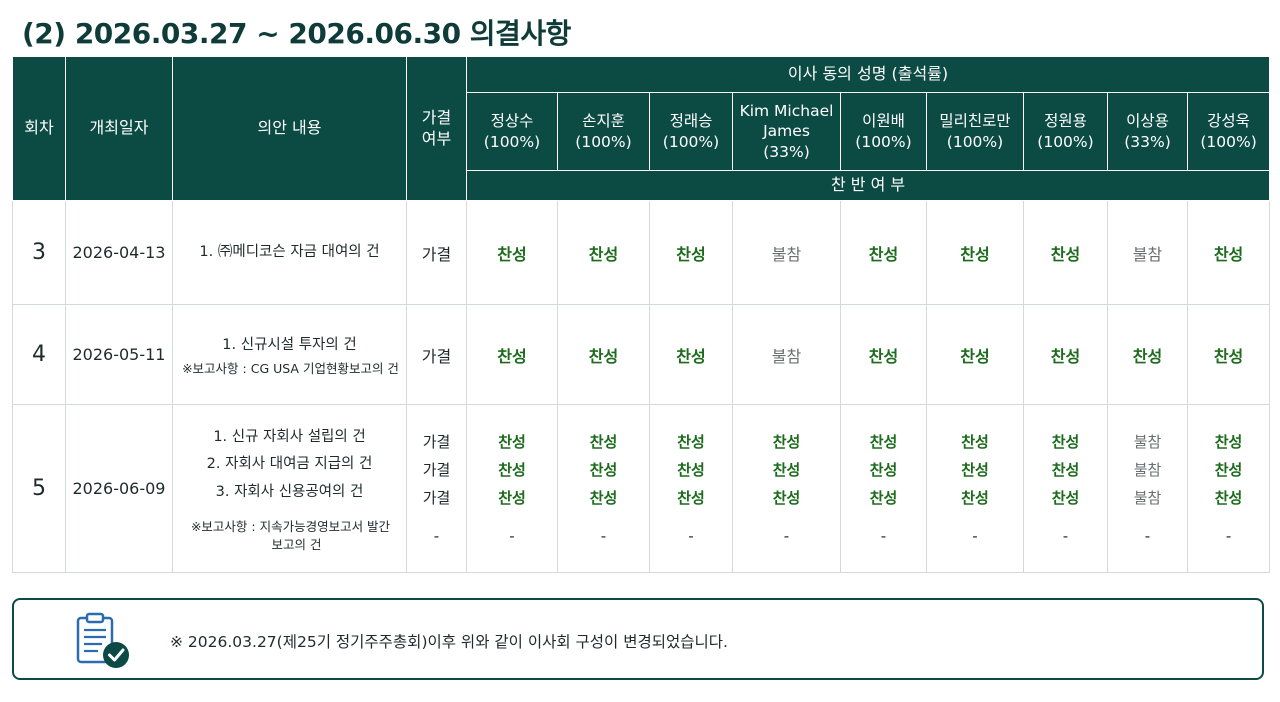  Describe the element at coordinates (868, 74) in the screenshot. I see `header-directors-group: 이사 동의 성명 (출석률)` at that location.